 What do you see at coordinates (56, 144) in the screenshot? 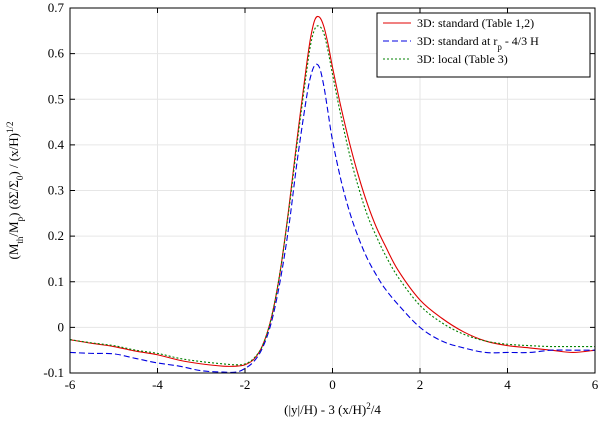
I see `y-tick-label: 0.4` at bounding box center [56, 144].